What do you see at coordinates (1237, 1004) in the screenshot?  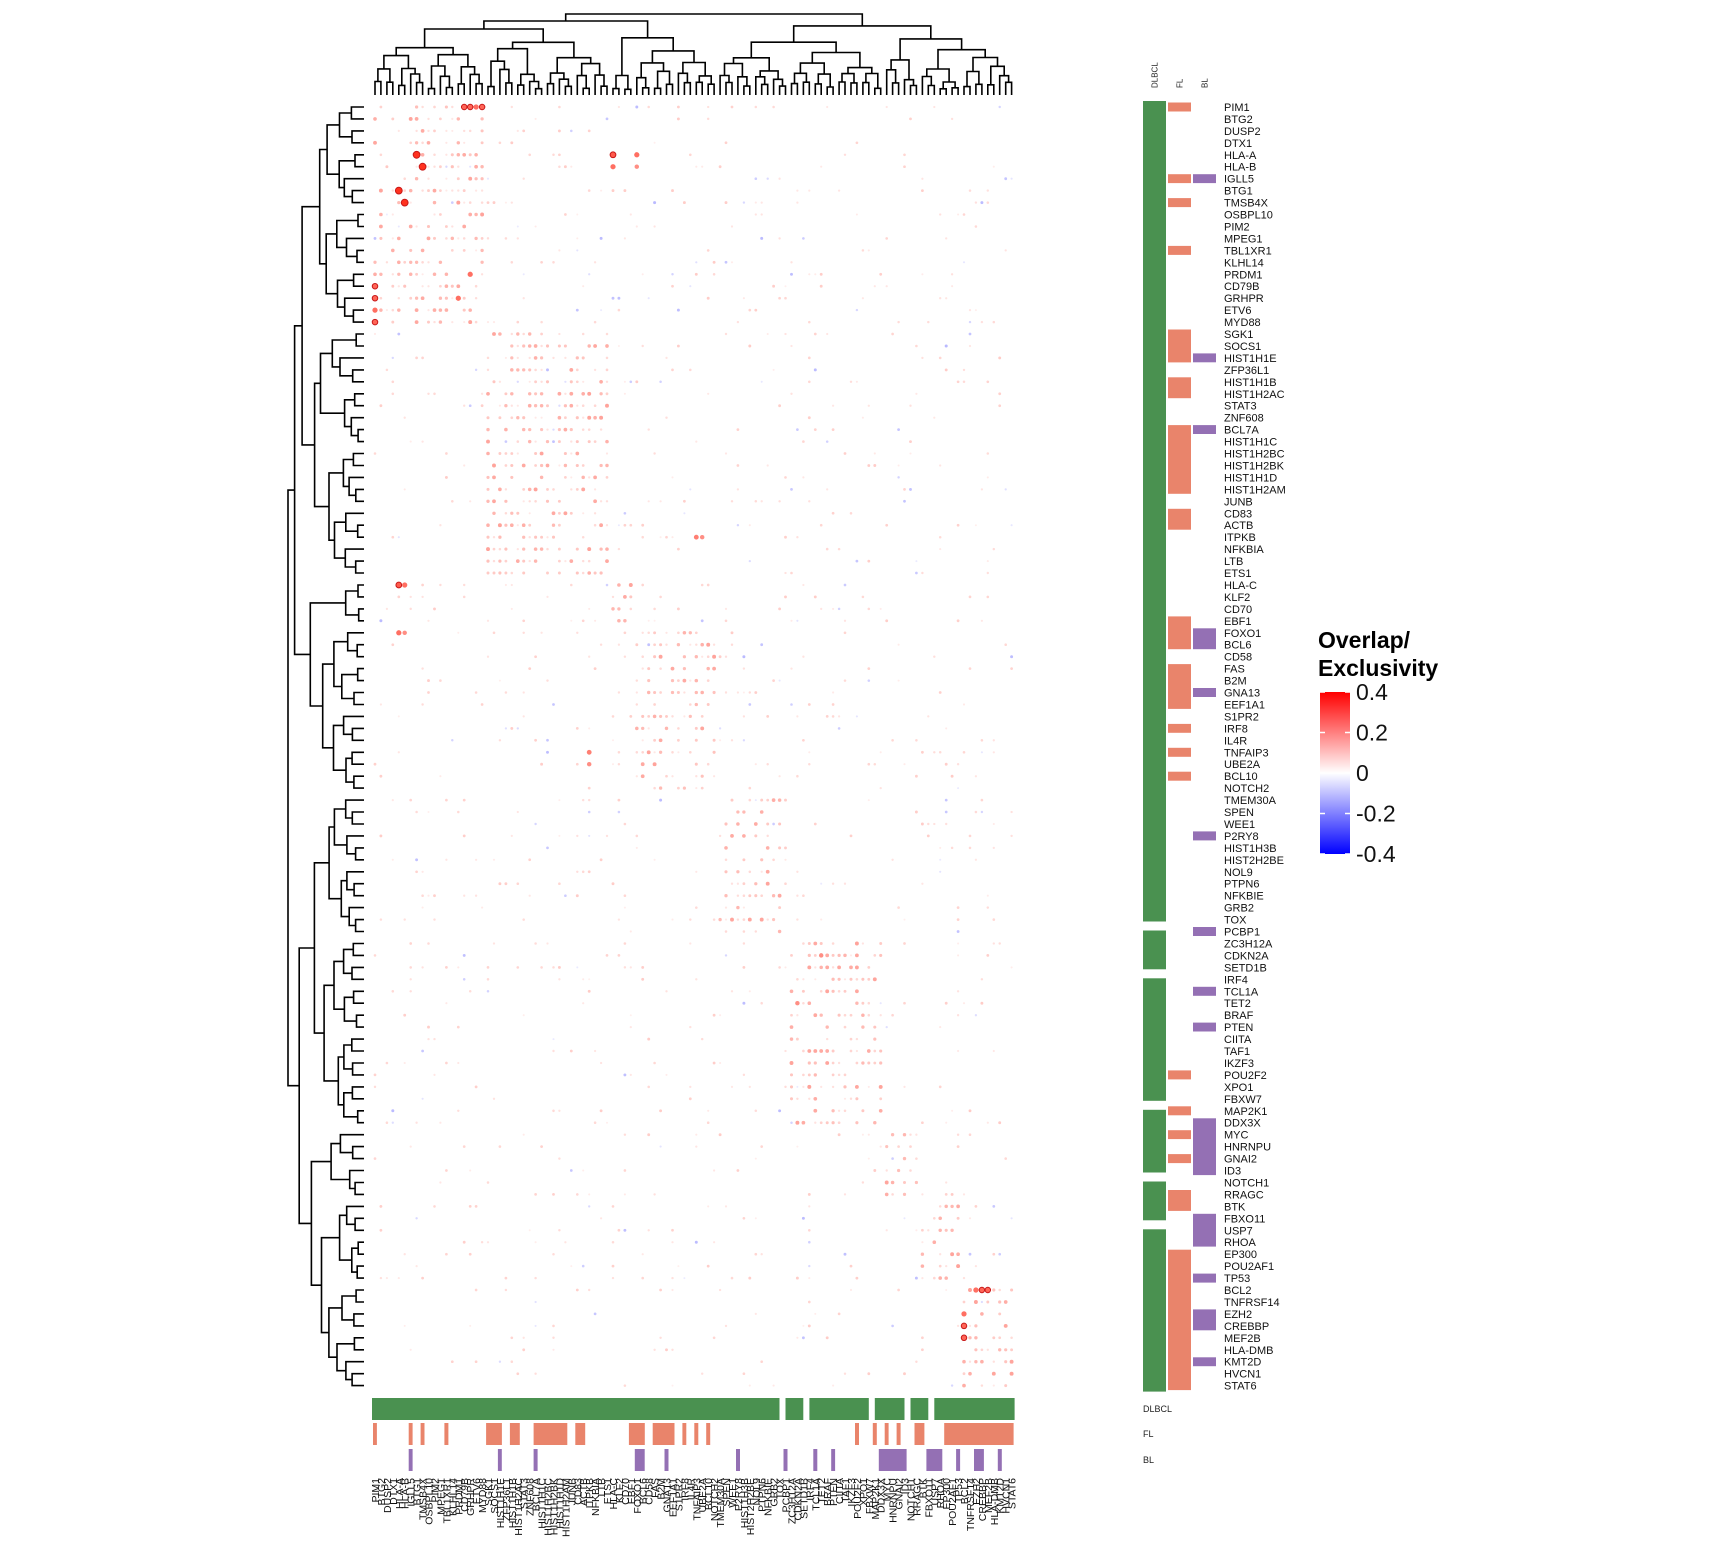 I see `row-label: TET2` at bounding box center [1237, 1004].